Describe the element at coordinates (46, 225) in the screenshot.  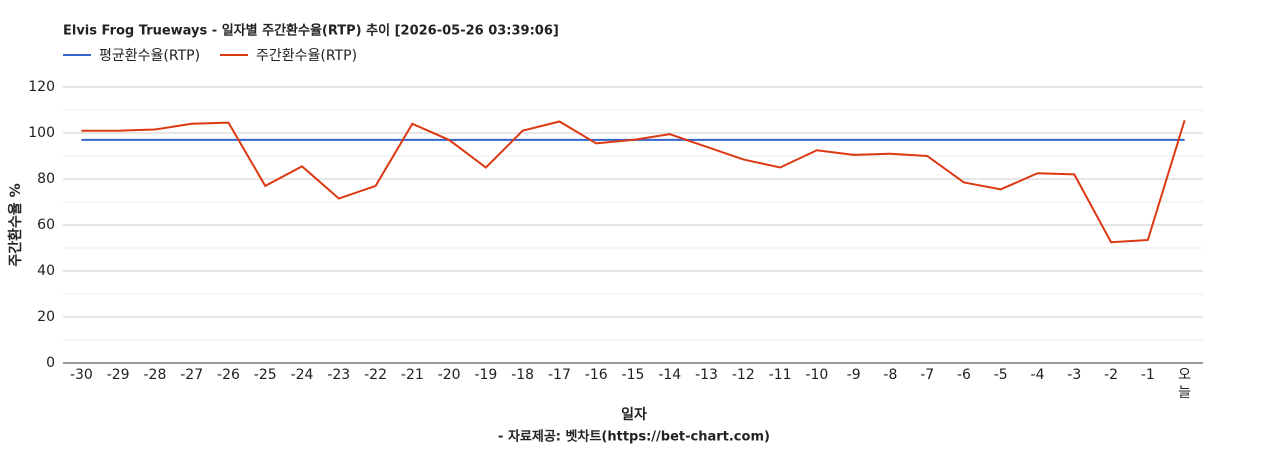
I see `y-tick-label: 60` at that location.